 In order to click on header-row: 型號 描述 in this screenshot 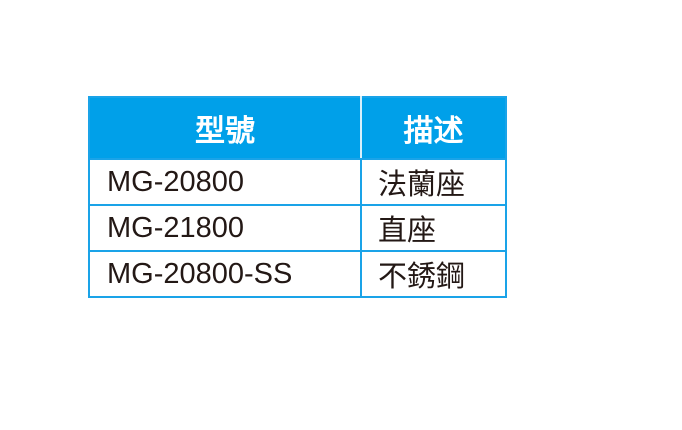, I will do `click(297, 128)`.